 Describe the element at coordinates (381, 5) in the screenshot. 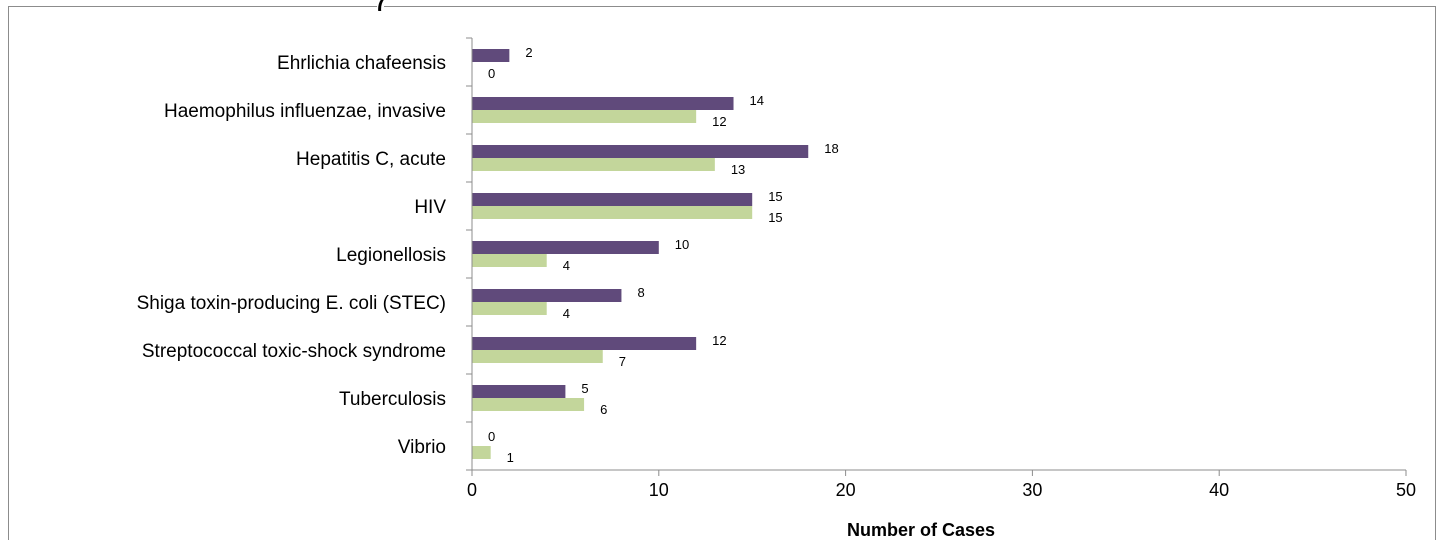

I see `chart-title-fragment: (` at that location.